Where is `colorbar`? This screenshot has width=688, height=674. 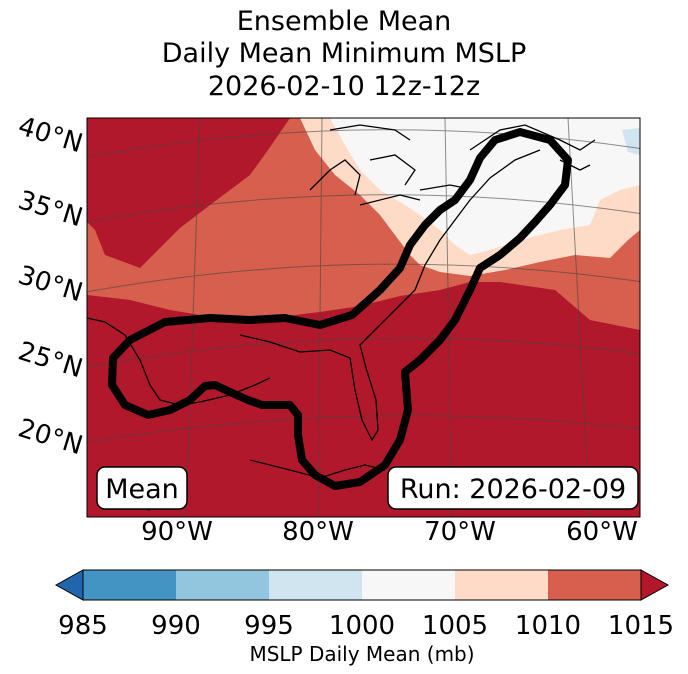
colorbar is located at coordinates (362, 585).